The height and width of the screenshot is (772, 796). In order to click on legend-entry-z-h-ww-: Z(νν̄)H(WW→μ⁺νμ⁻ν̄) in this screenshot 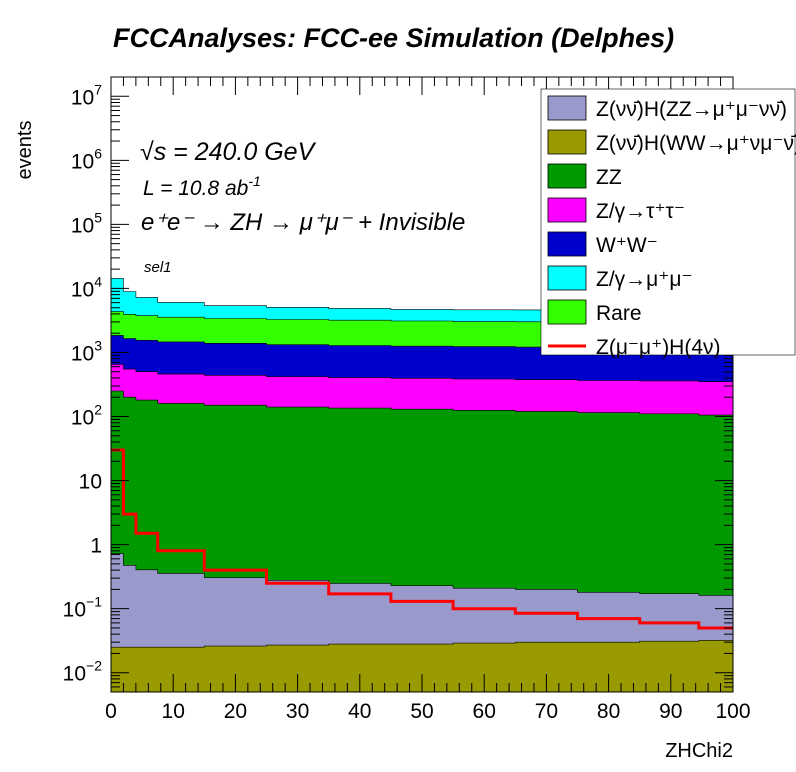, I will do `click(671, 142)`.